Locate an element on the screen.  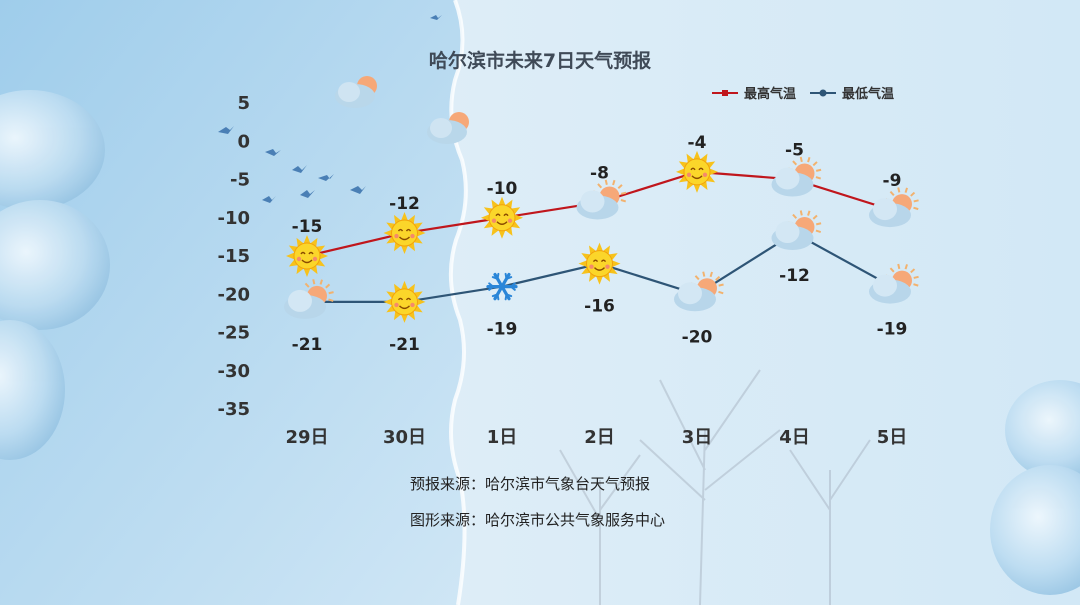
tree-silhouette is located at coordinates (715, 487).